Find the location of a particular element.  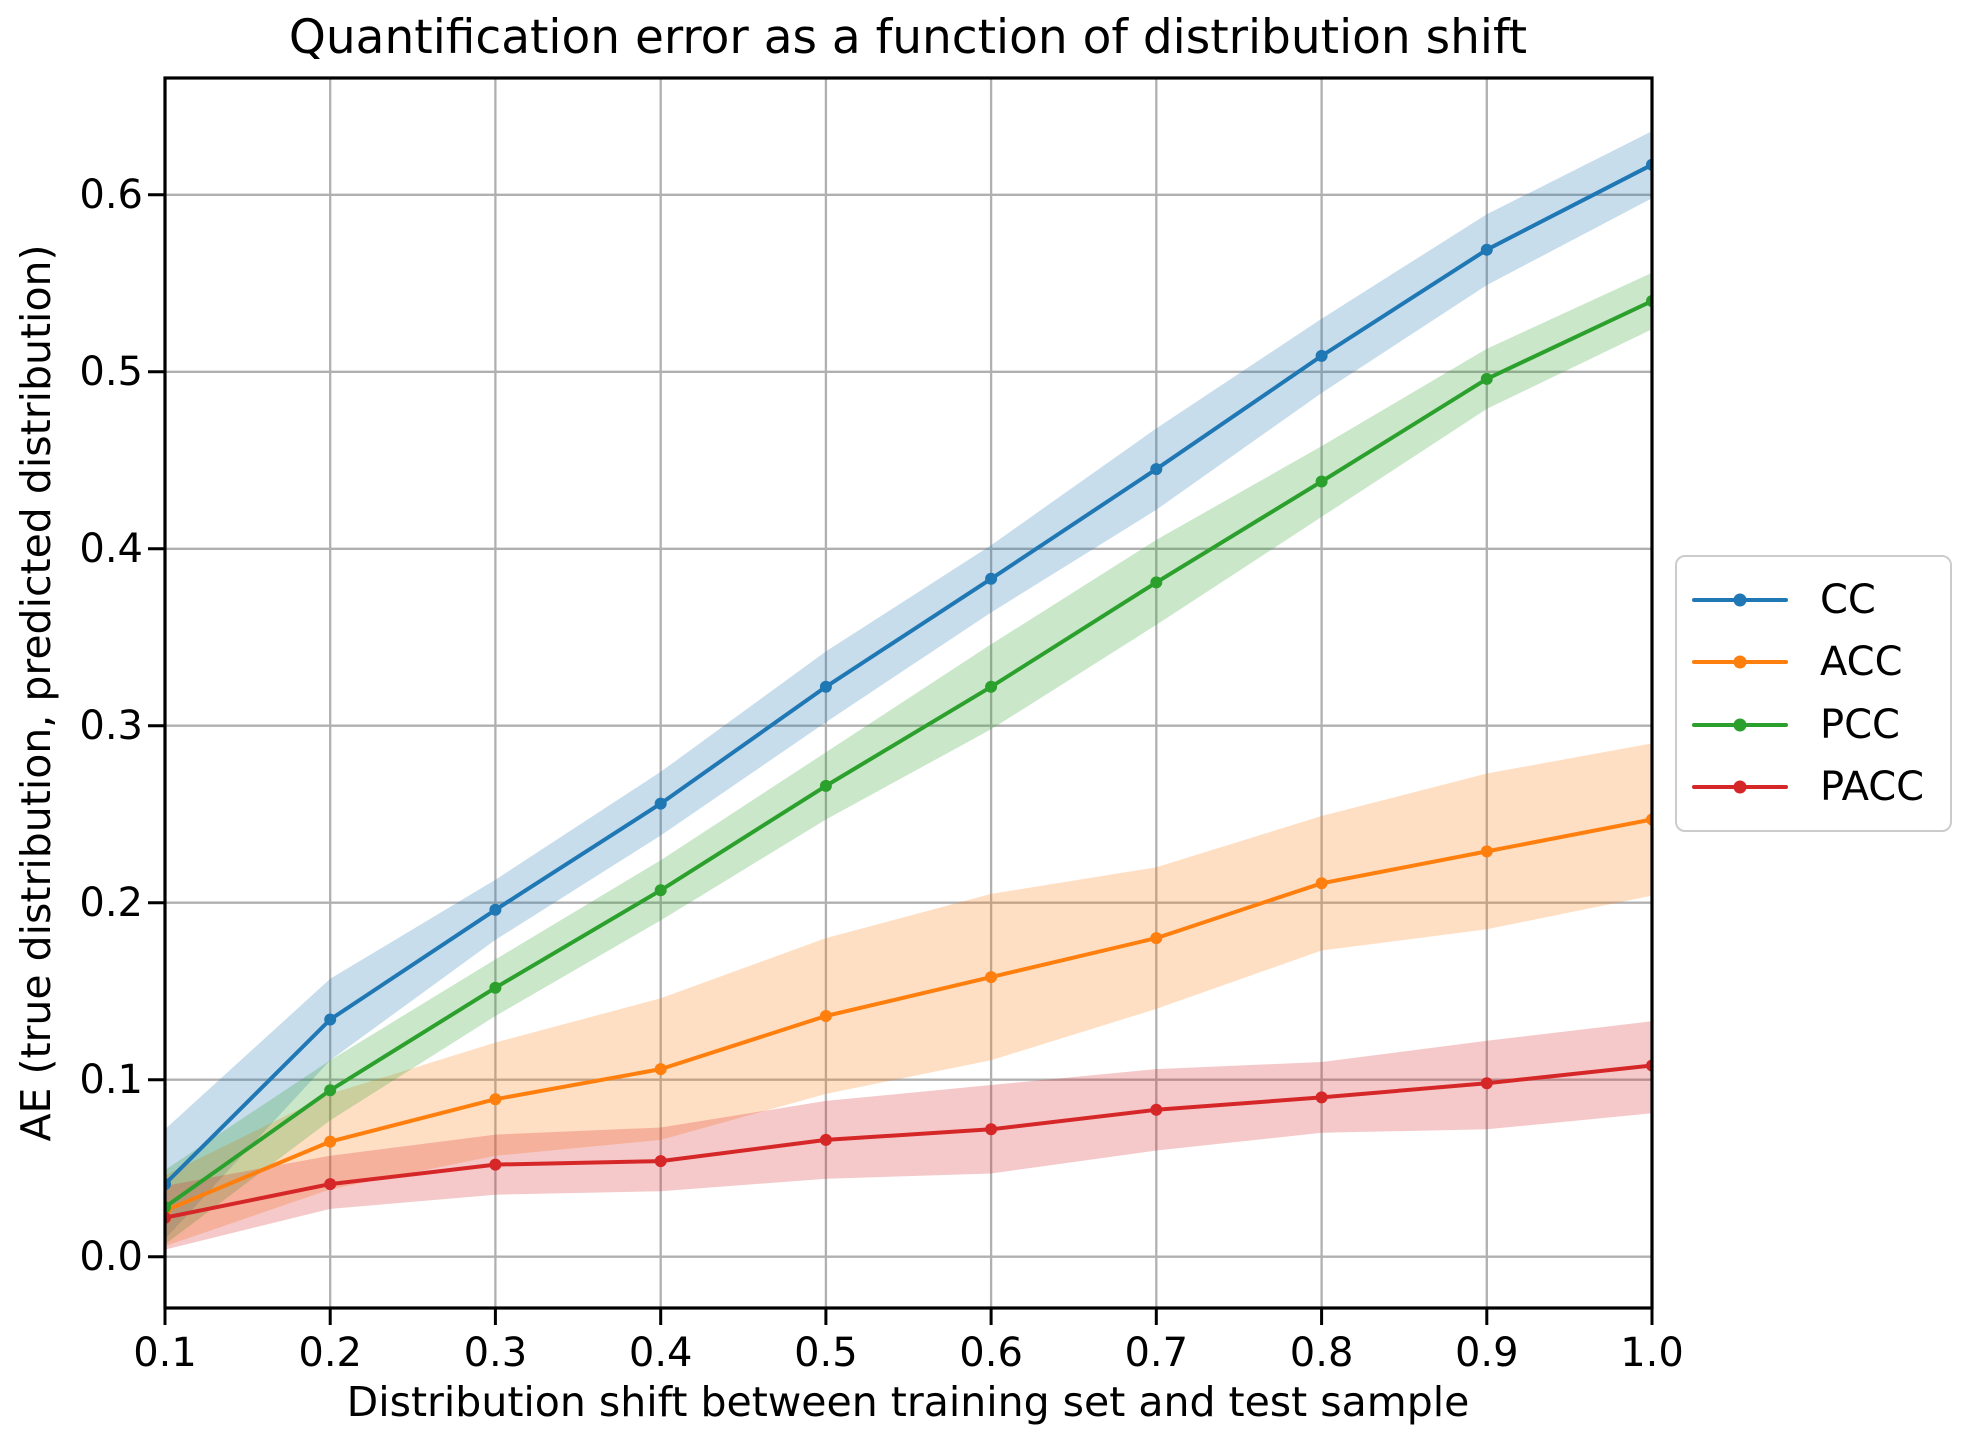

x-tick-label: 0.9 is located at coordinates (1486, 1353).